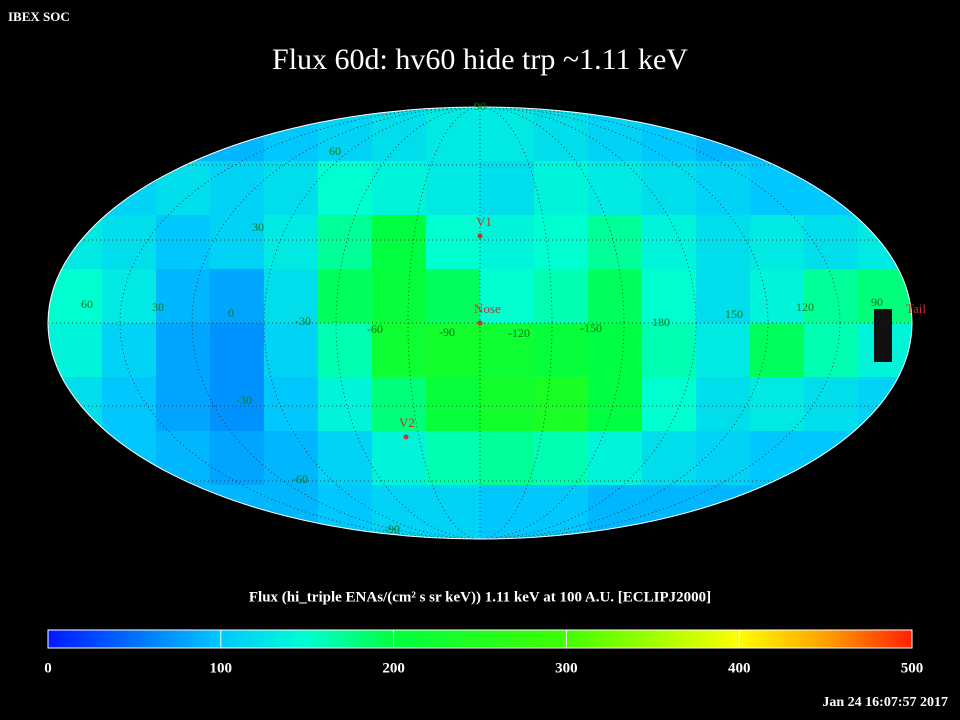  Describe the element at coordinates (480, 639) in the screenshot. I see `colorbar` at that location.